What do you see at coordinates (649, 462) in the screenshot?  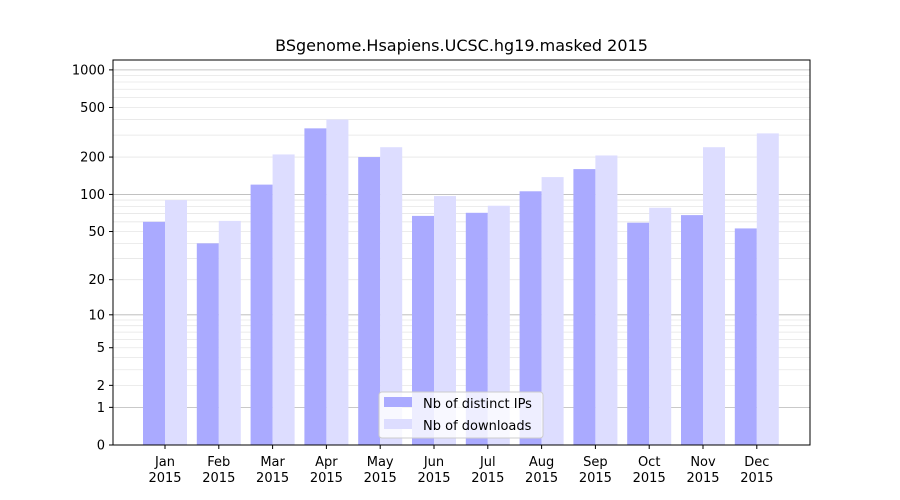 I see `x-tick-label-month: Oct` at bounding box center [649, 462].